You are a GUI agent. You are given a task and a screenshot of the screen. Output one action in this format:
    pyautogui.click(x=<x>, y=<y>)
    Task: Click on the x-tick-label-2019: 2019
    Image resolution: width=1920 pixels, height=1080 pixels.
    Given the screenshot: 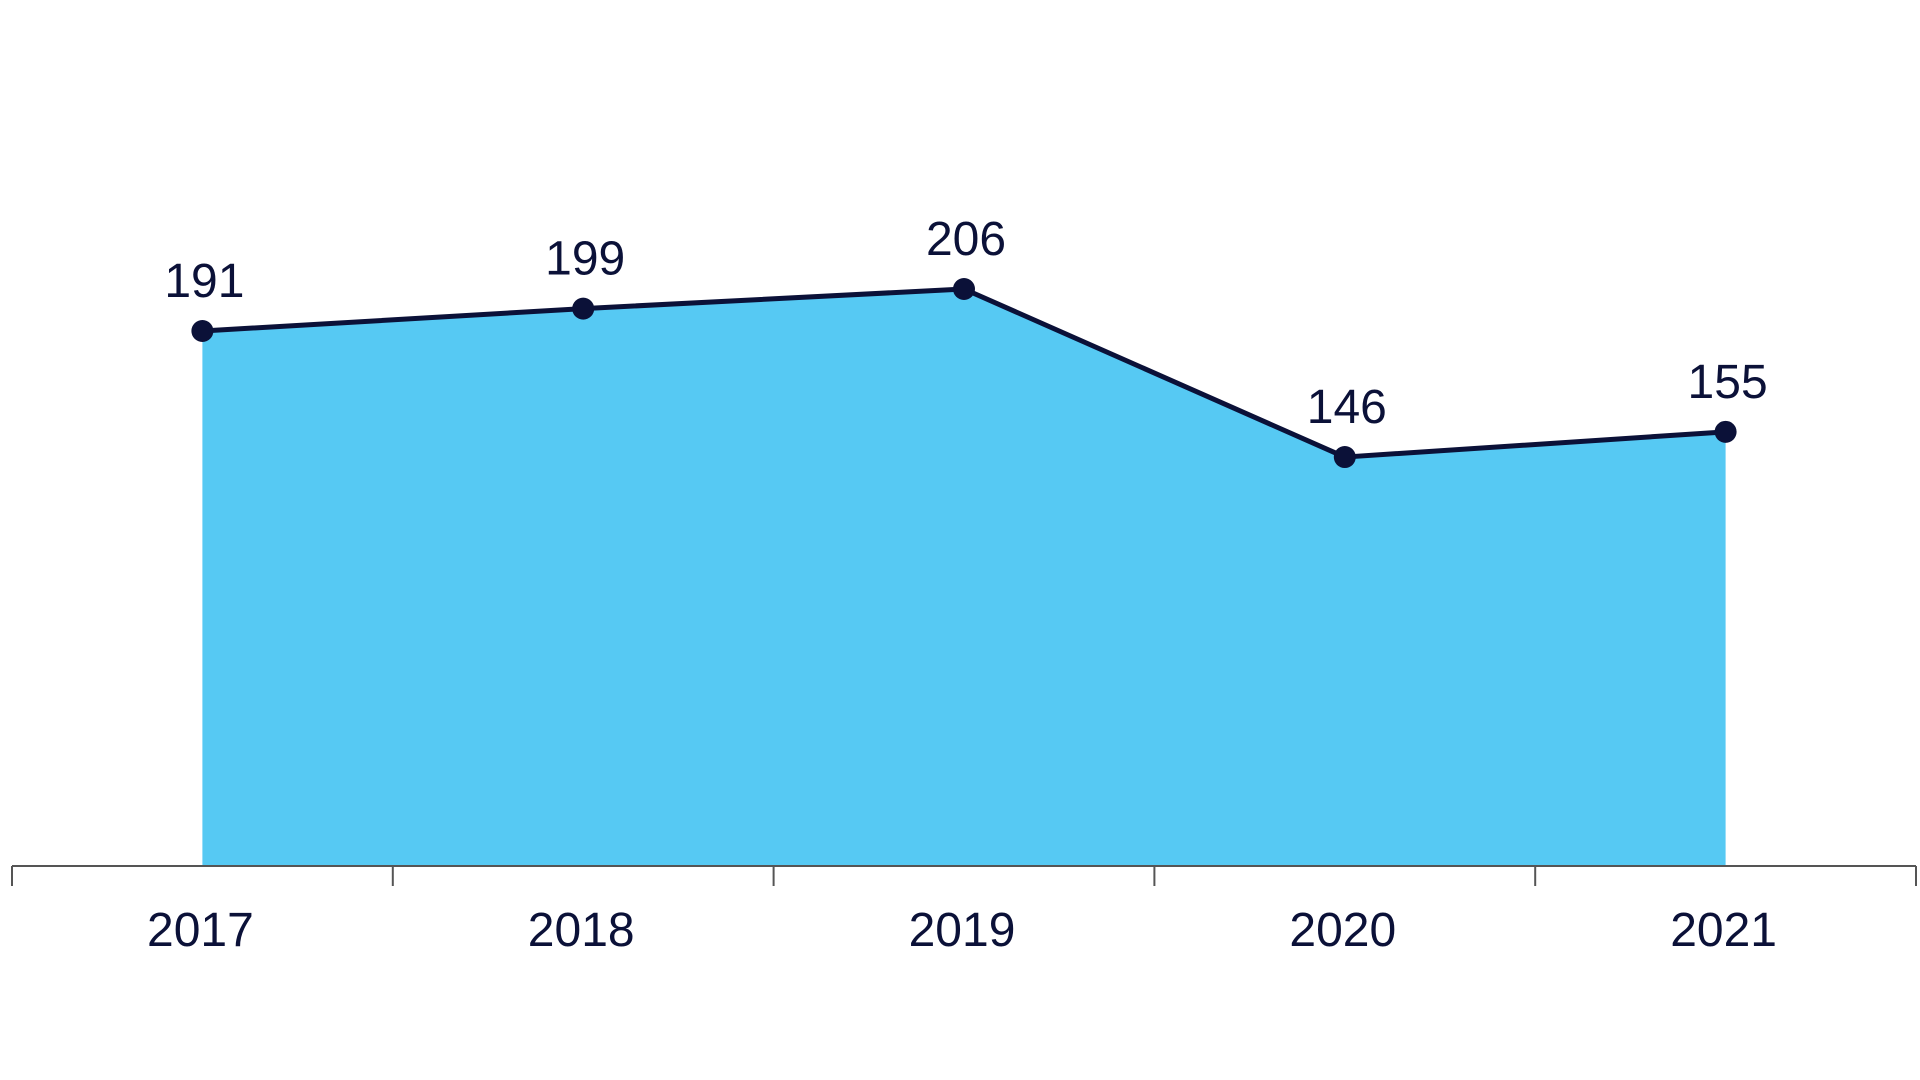 What is the action you would take?
    pyautogui.click(x=962, y=930)
    